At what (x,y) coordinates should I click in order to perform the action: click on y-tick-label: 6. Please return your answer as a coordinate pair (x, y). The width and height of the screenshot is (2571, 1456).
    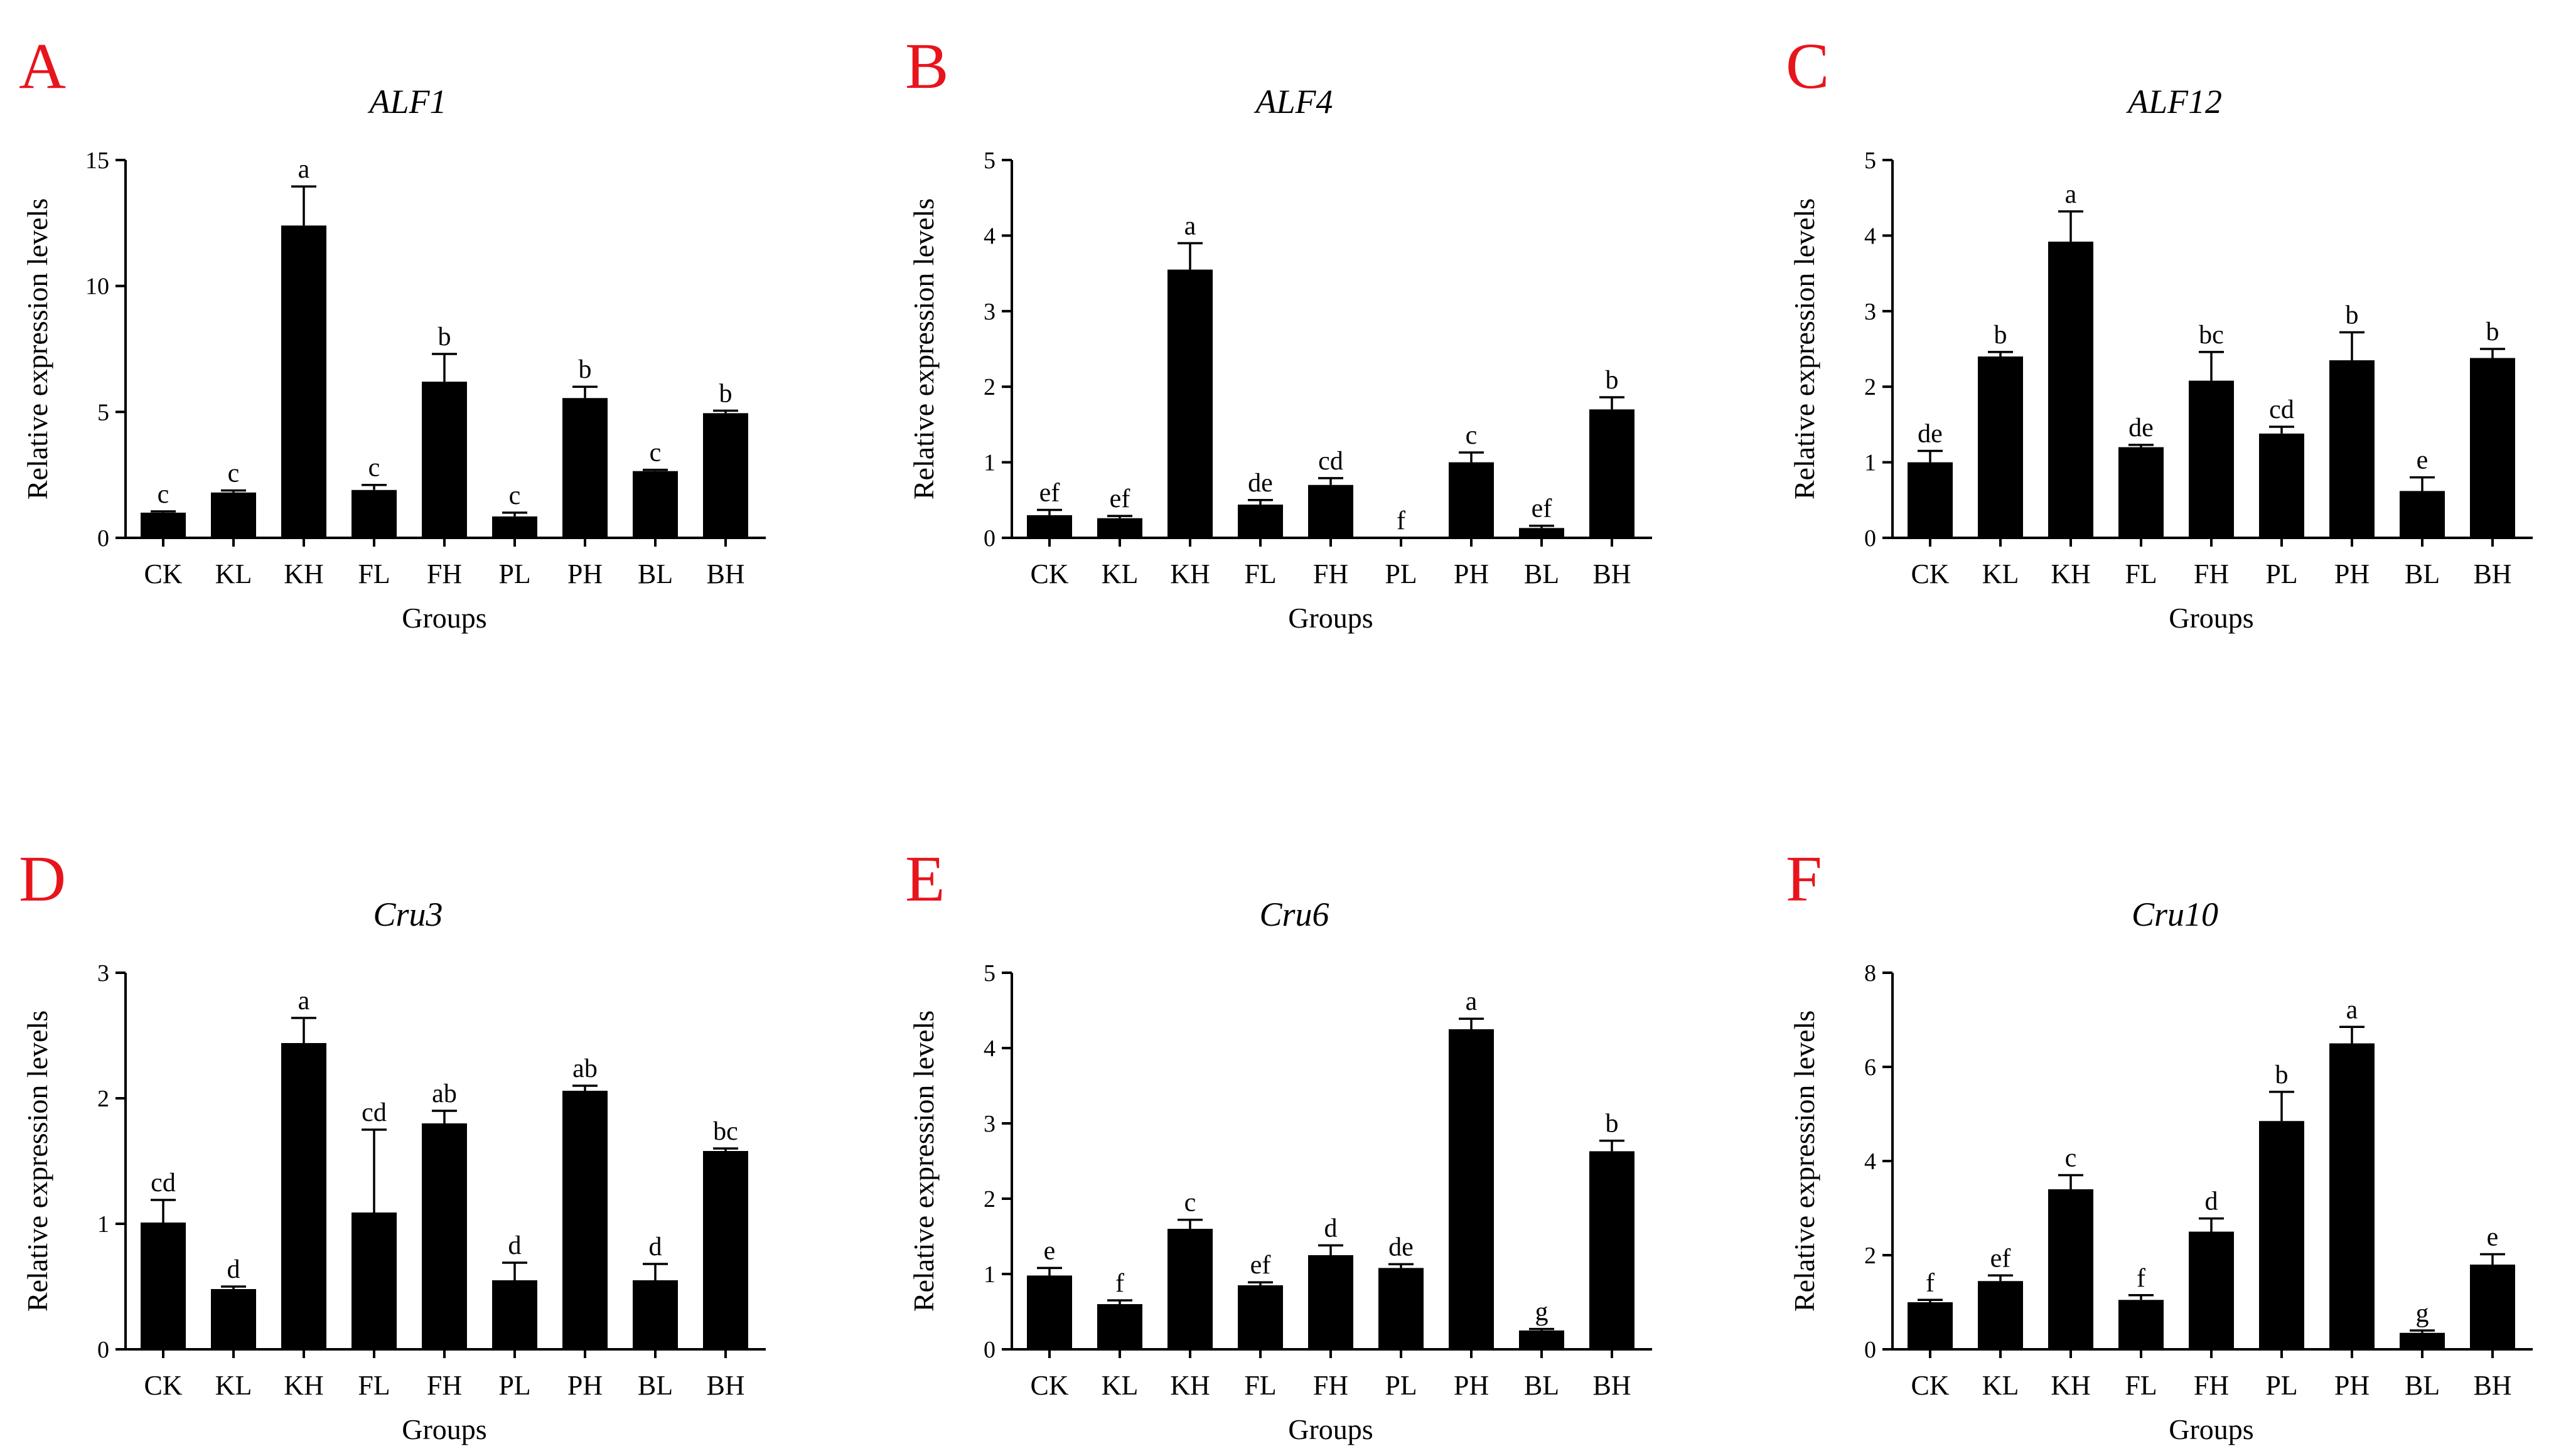
    Looking at the image, I should click on (1870, 1067).